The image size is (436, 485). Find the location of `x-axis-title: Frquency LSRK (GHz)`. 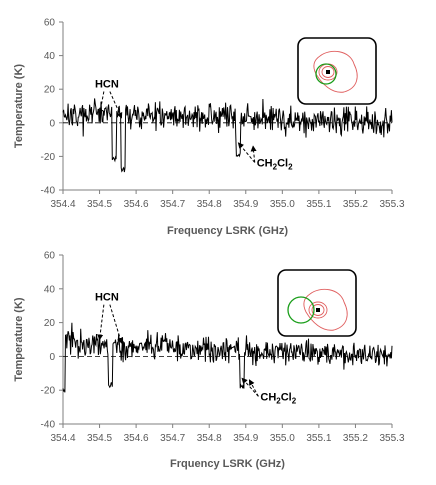

x-axis-title: Frquency LSRK (GHz) is located at coordinates (227, 464).